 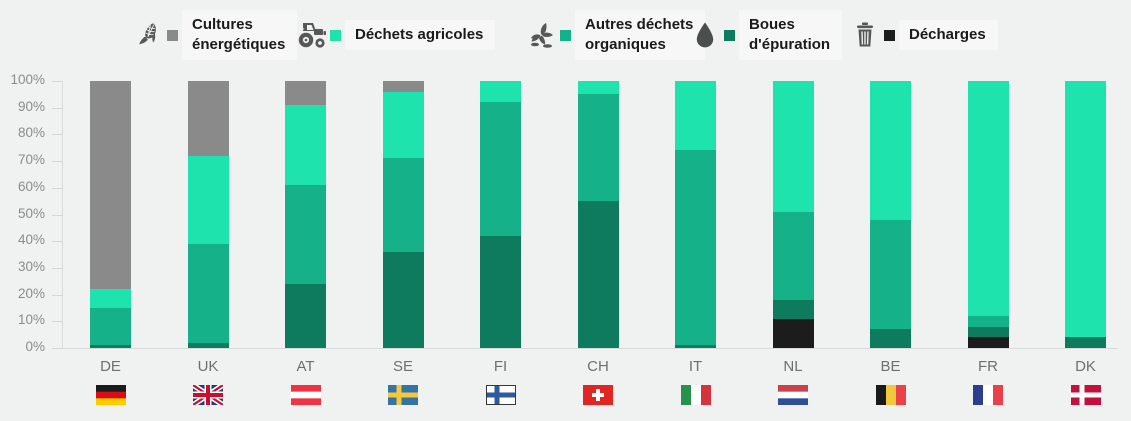 What do you see at coordinates (31, 160) in the screenshot?
I see `y-axis-label: 70%` at bounding box center [31, 160].